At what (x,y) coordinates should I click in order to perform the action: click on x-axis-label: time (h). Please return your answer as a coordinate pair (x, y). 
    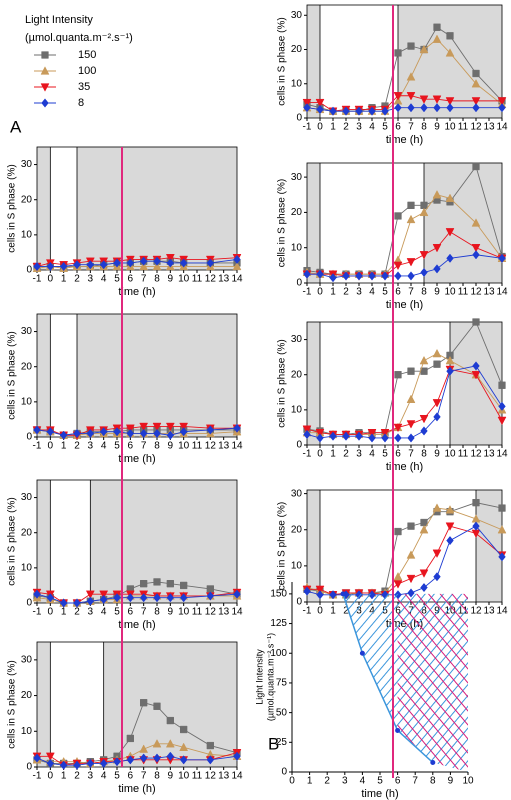
    Looking at the image, I should click on (136, 625).